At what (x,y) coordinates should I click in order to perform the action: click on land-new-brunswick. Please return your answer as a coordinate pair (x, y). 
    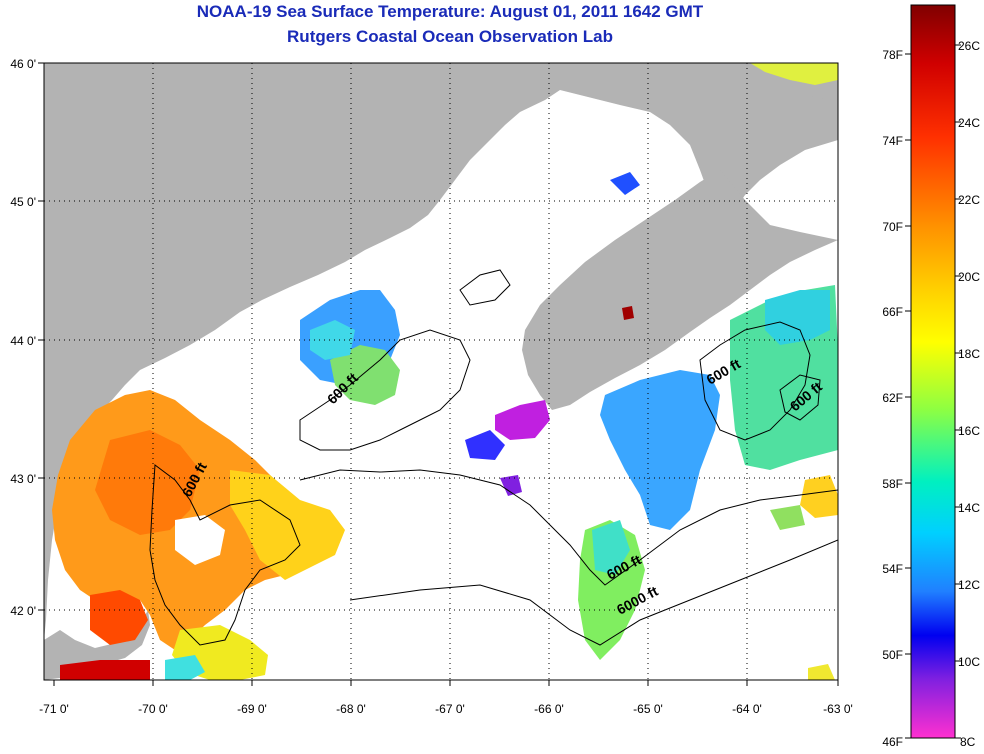
    Looking at the image, I should click on (699, 144).